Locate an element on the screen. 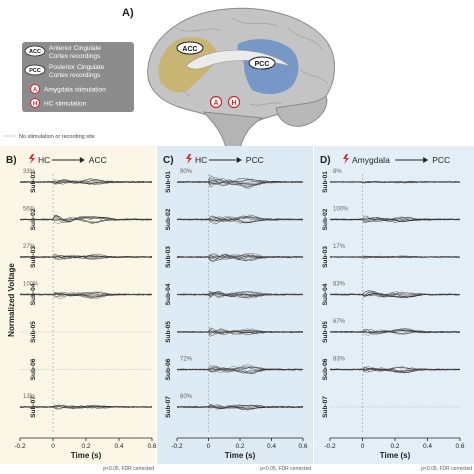 The height and width of the screenshot is (474, 474). percent-label: 8% is located at coordinates (337, 172).